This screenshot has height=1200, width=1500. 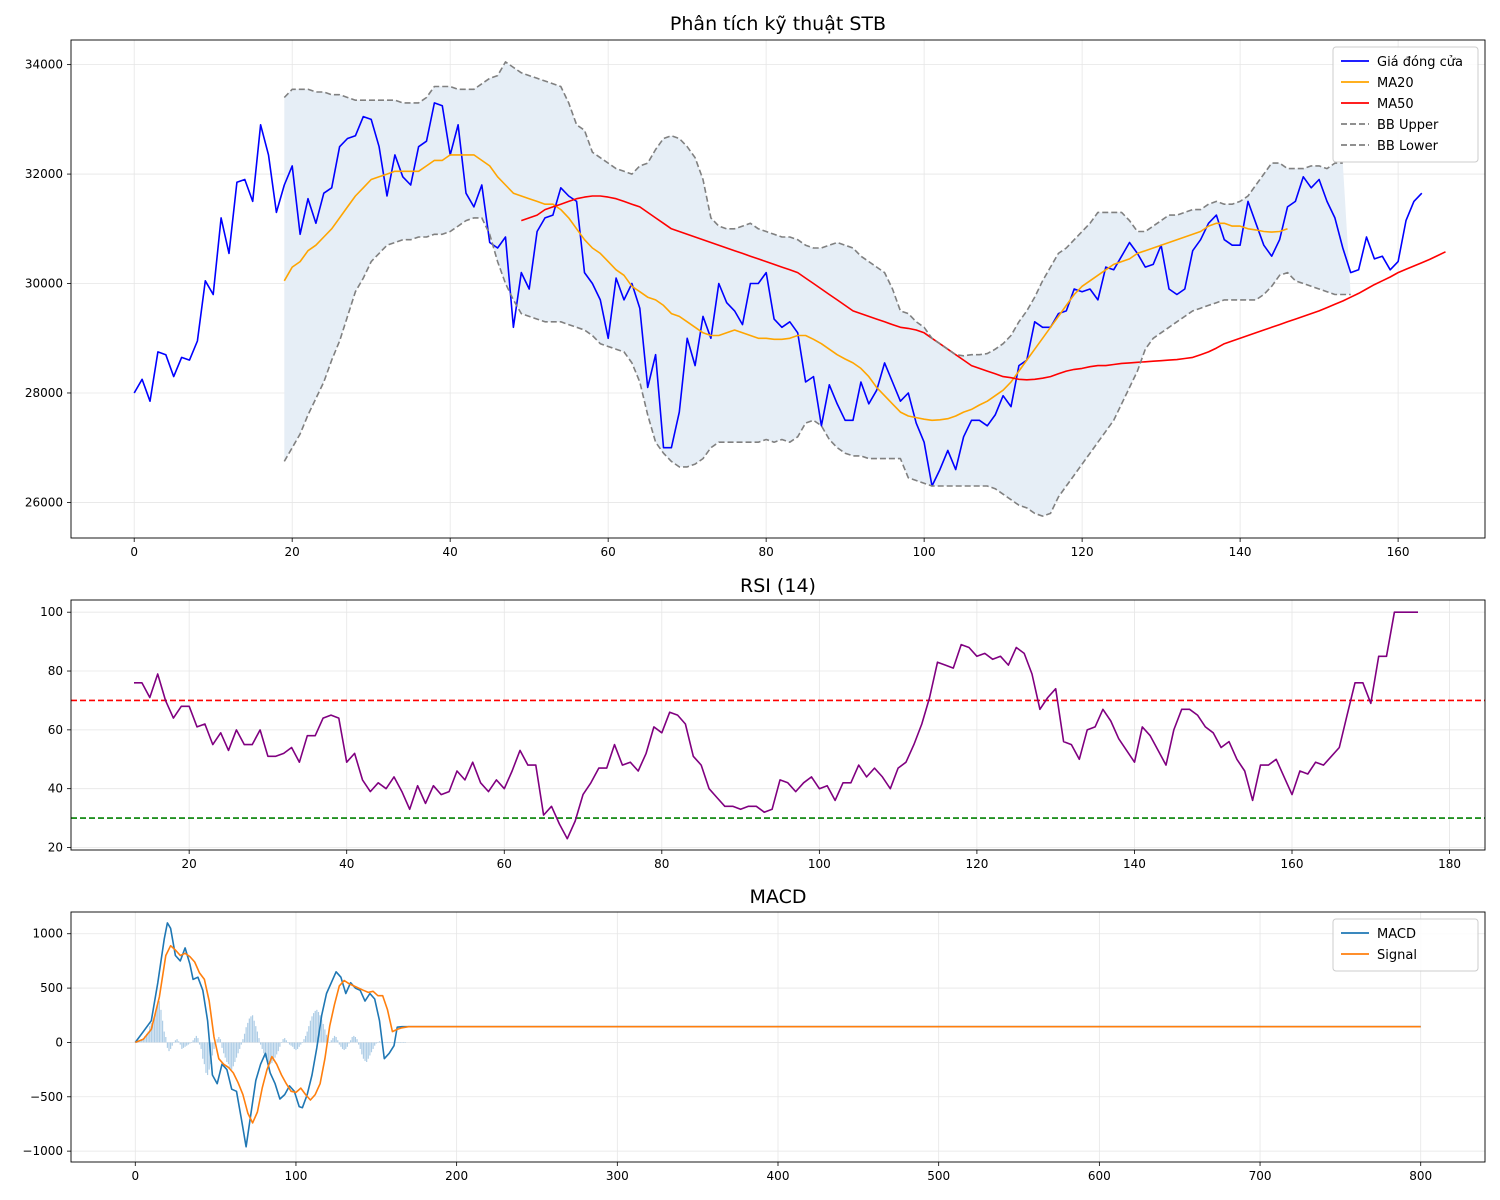 I want to click on rsi-ytick-label: 40, so click(x=55, y=789).